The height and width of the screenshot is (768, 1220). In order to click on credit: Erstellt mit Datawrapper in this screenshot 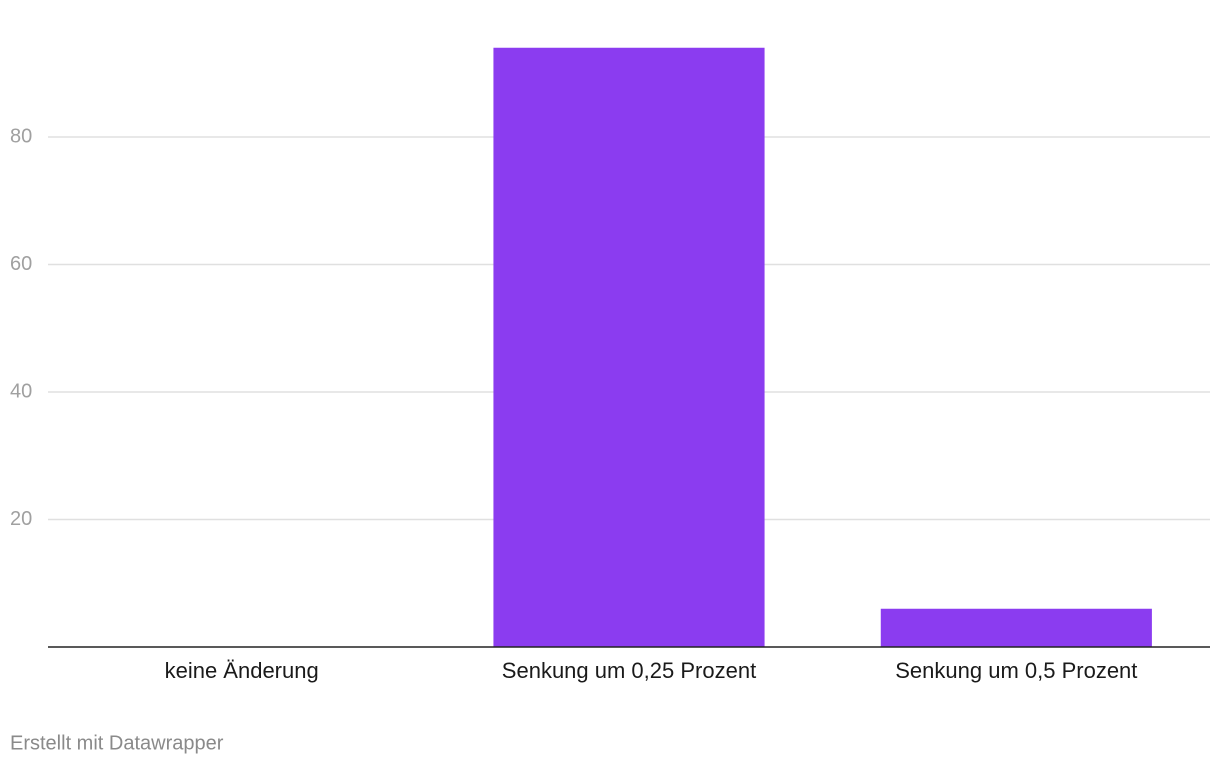, I will do `click(117, 743)`.